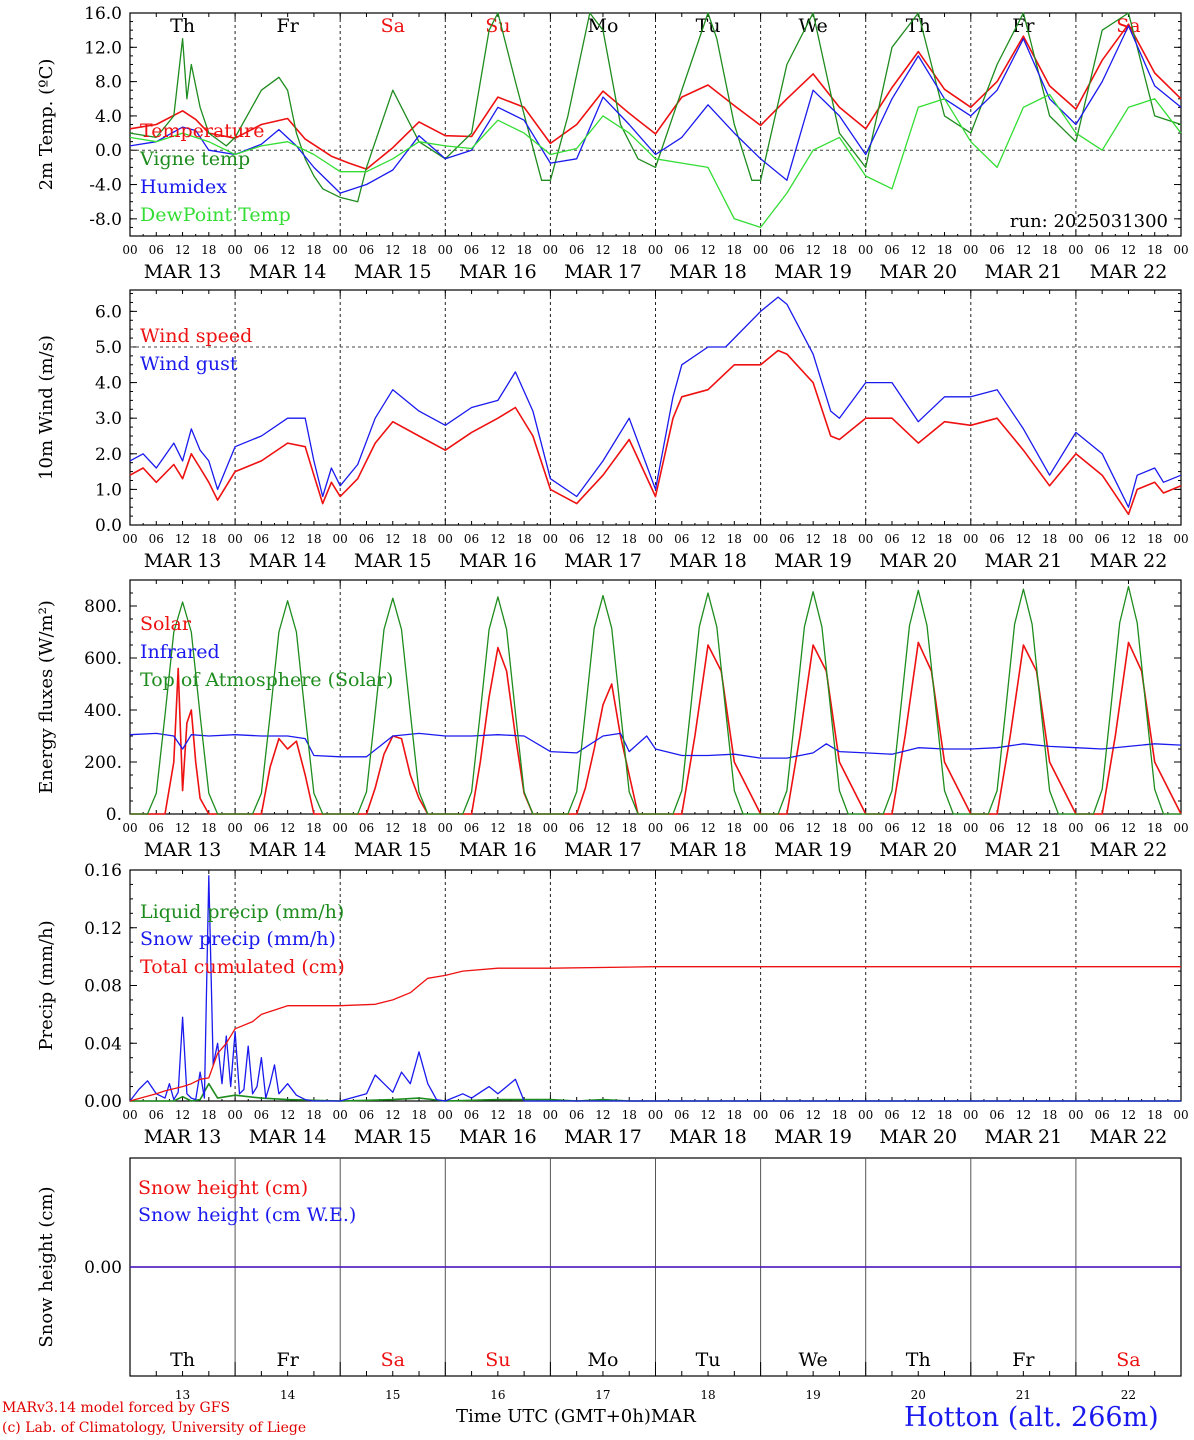 Image resolution: width=1194 pixels, height=1440 pixels. Describe the element at coordinates (1023, 561) in the screenshot. I see `date-label: MAR 21` at that location.